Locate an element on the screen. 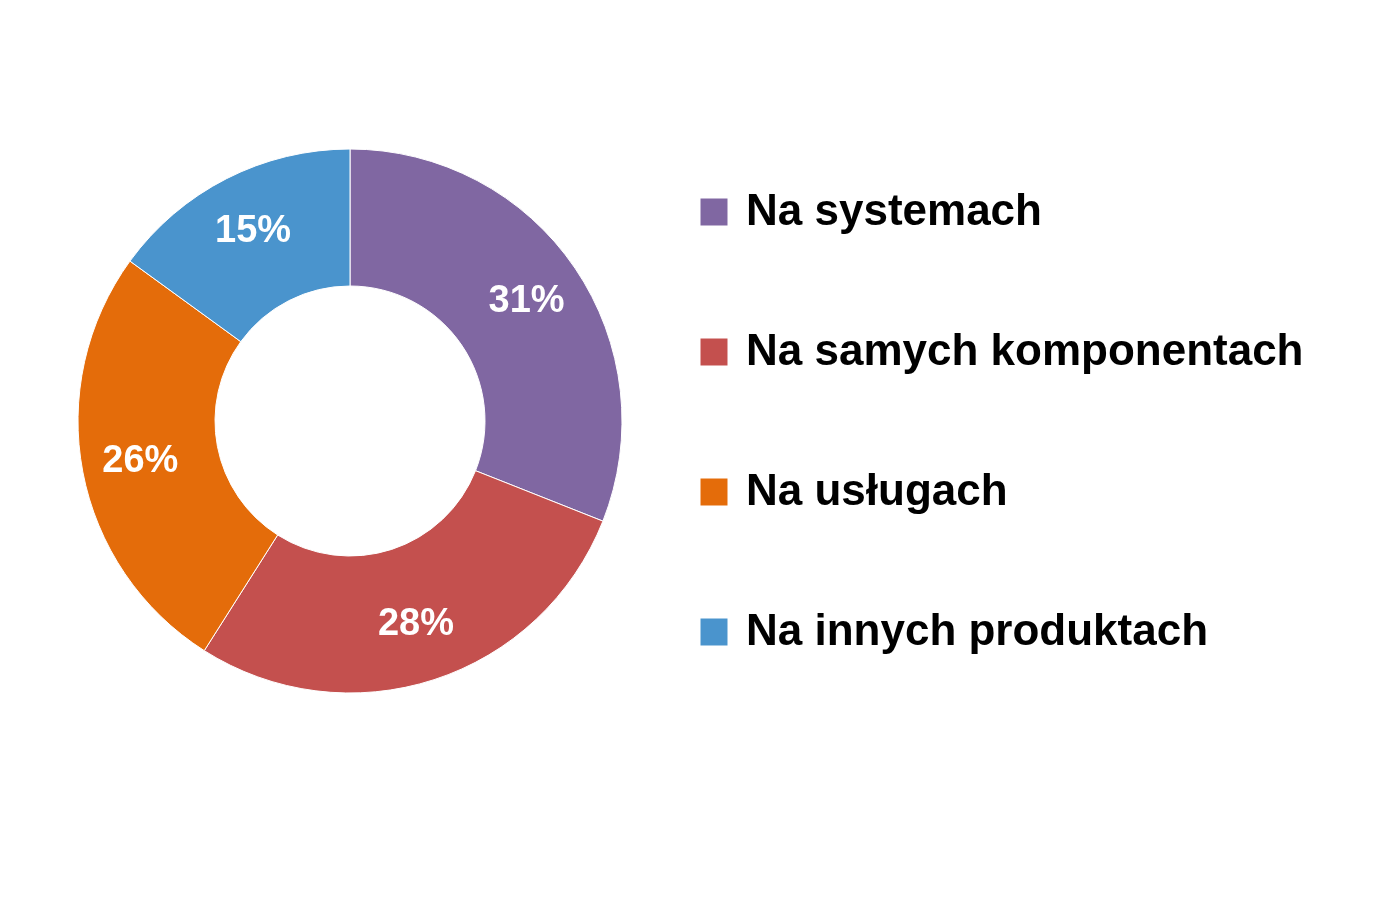 The image size is (1400, 900). data-label: 15% is located at coordinates (253, 228).